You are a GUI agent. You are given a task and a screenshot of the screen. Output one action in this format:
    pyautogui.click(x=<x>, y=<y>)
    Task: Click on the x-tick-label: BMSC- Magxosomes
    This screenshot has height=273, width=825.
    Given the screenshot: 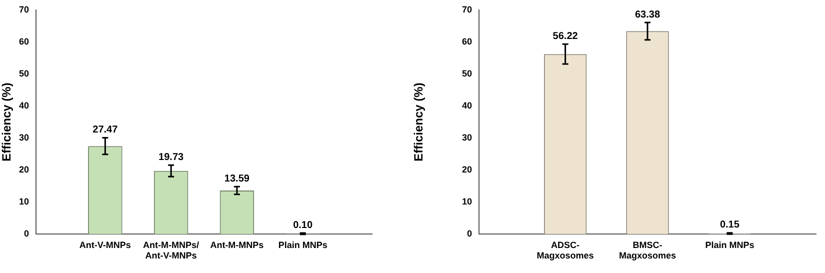 What is the action you would take?
    pyautogui.click(x=647, y=250)
    